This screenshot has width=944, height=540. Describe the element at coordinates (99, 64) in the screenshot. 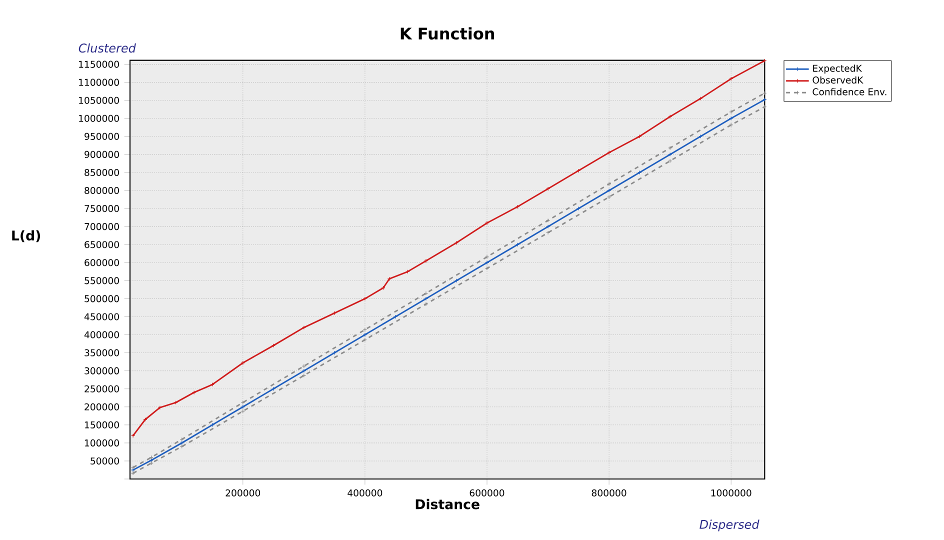

I see `y-tick-label: 1150000` at that location.